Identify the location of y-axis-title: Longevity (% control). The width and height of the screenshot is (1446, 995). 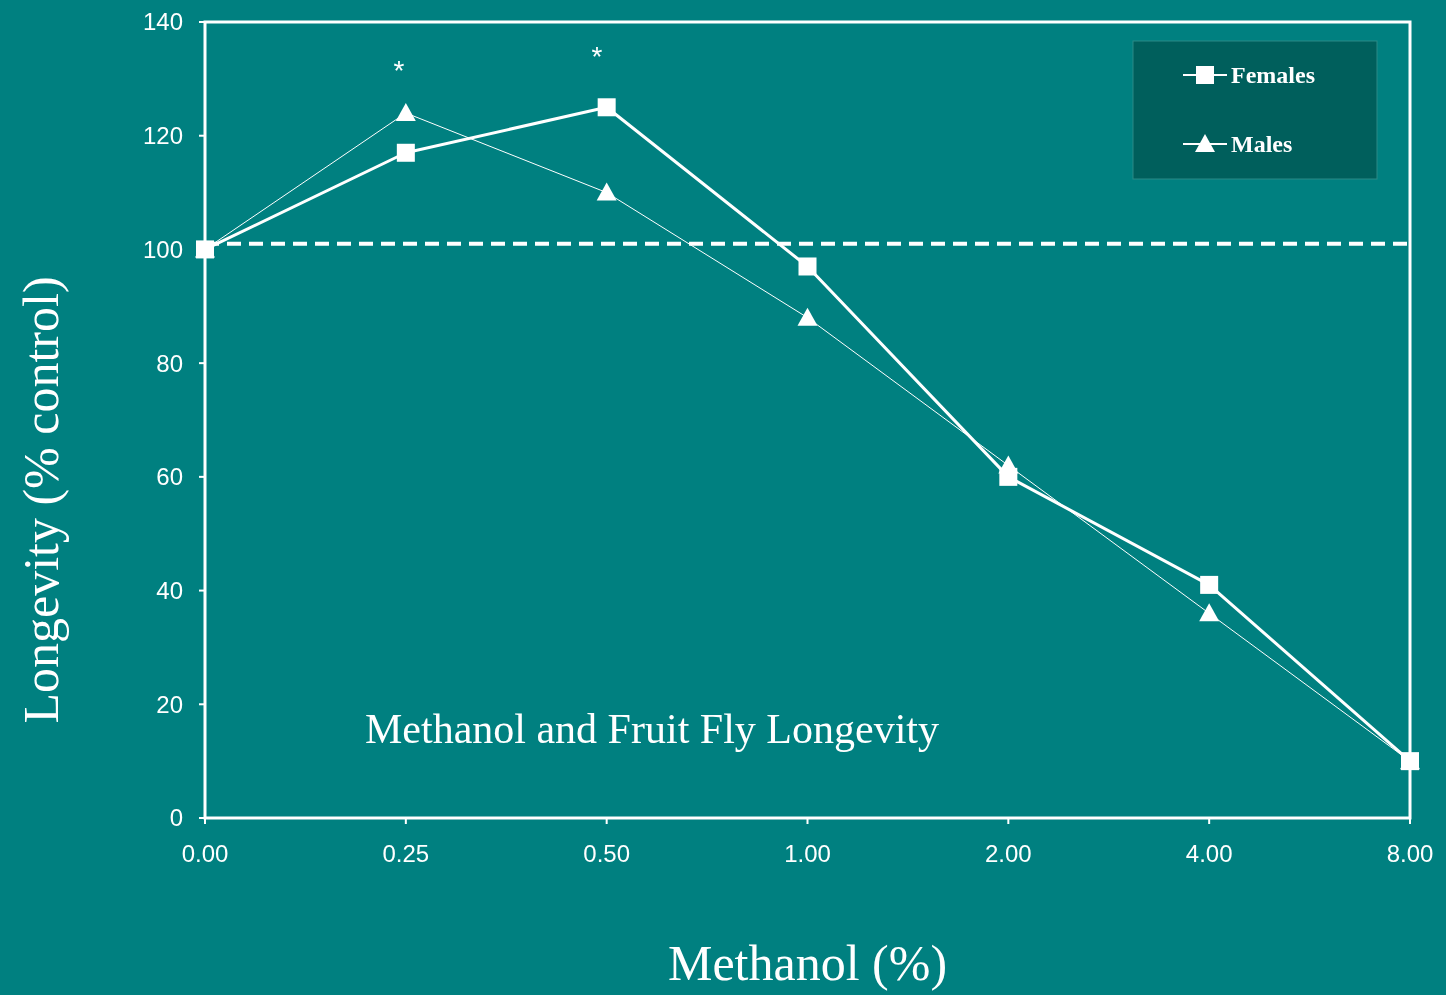
(41, 500).